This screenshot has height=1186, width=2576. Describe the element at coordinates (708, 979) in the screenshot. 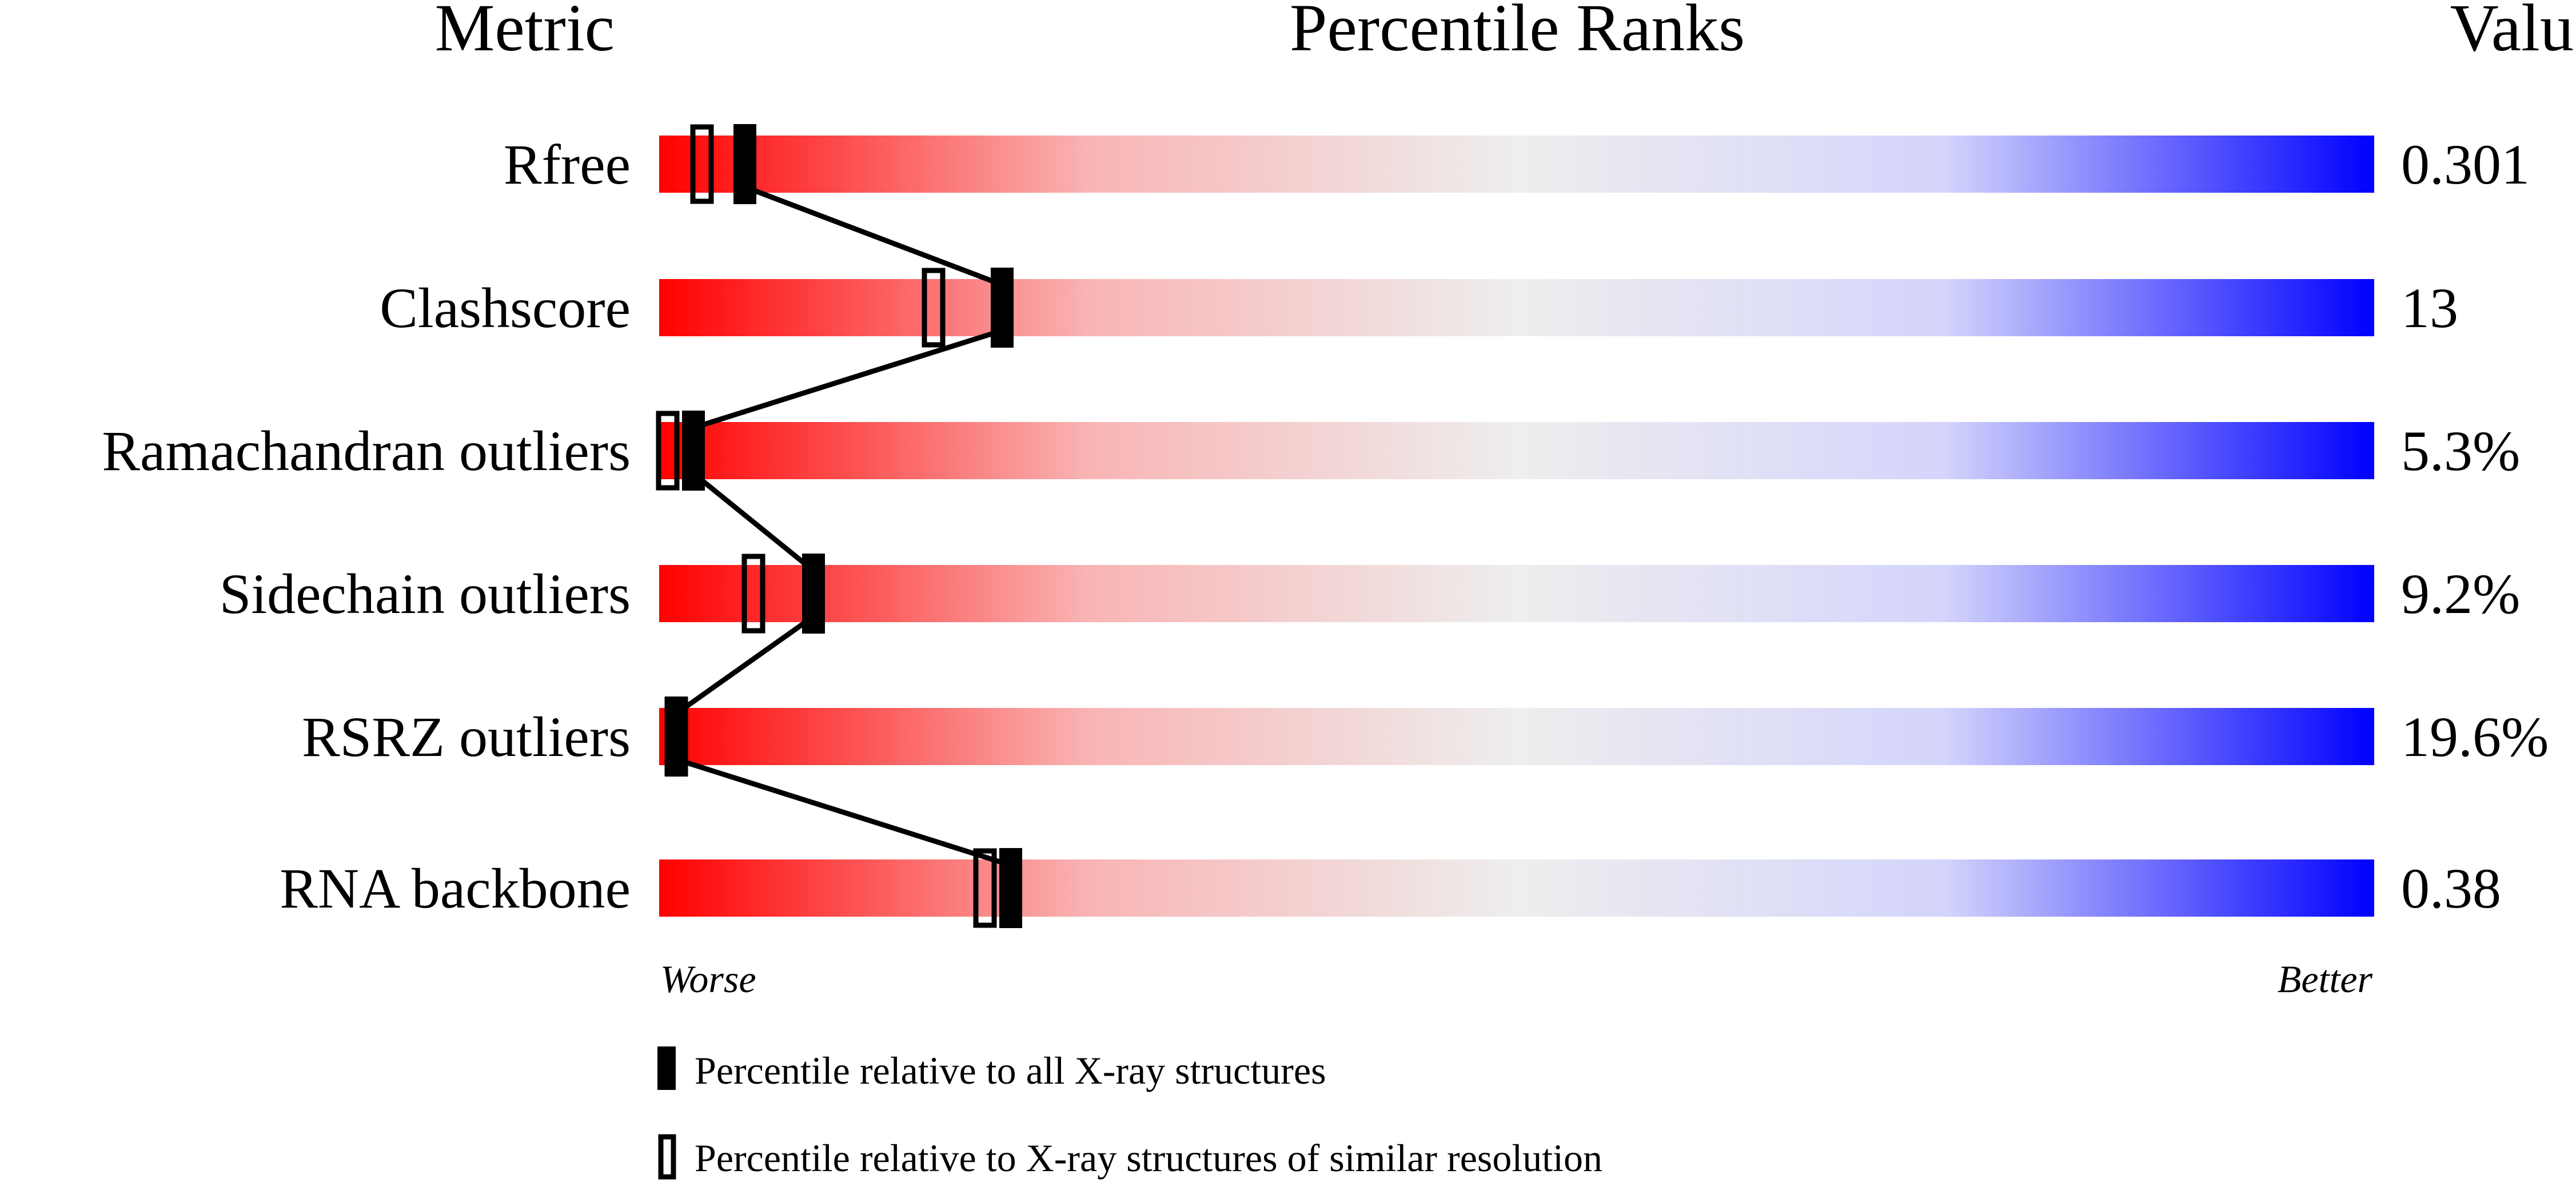

I see `axis-worse-label: Worse` at that location.